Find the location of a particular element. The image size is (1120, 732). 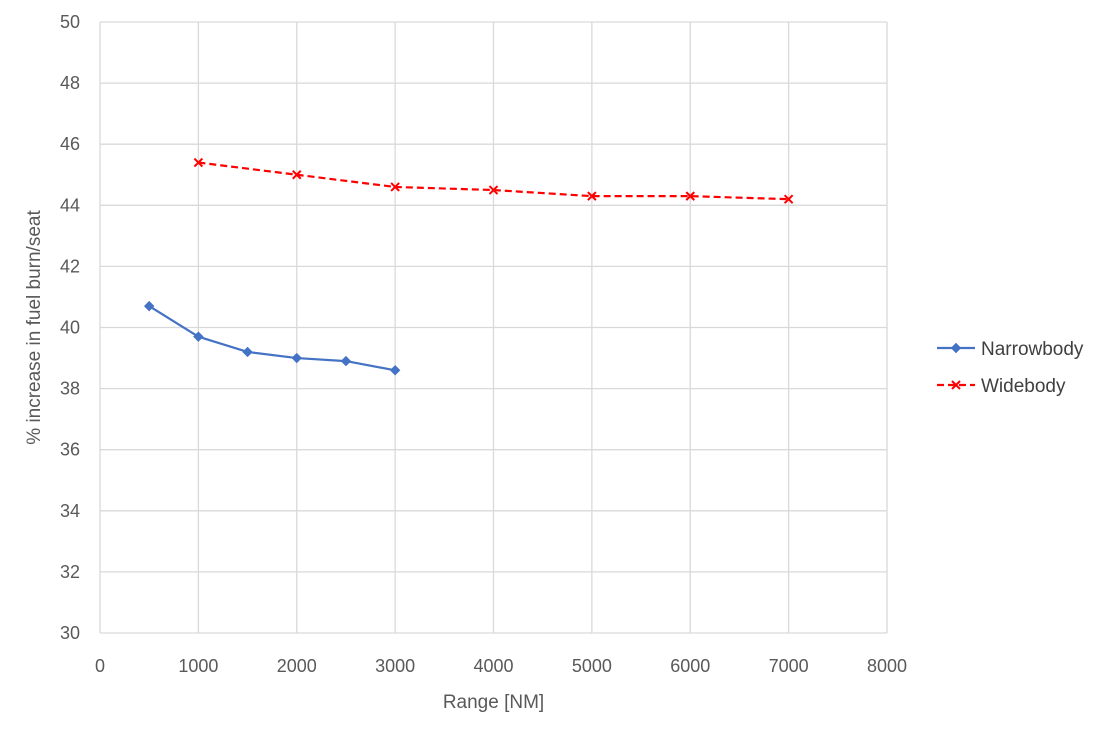

y-tick-label: 38 is located at coordinates (70, 389).